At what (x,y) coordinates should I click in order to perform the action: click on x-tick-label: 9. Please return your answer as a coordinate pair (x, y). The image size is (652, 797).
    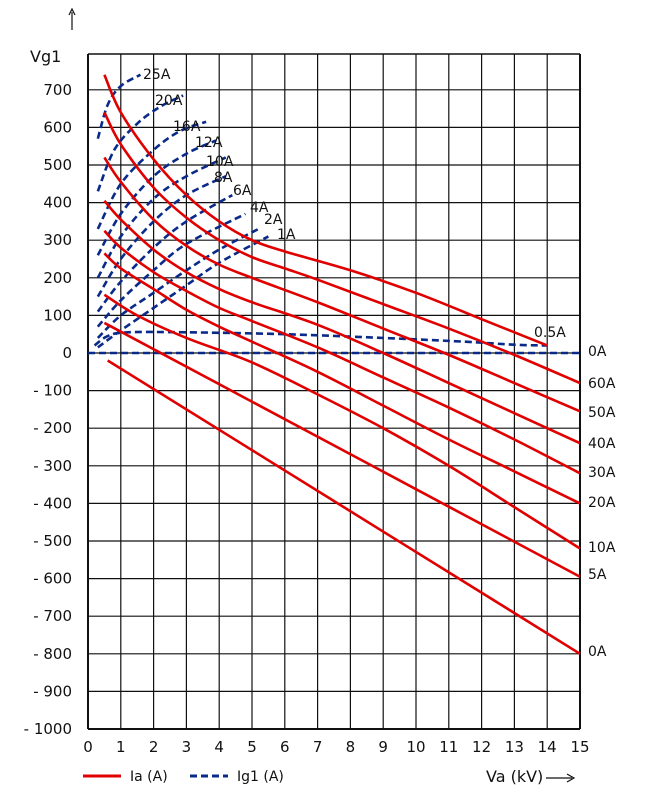
    Looking at the image, I should click on (383, 747).